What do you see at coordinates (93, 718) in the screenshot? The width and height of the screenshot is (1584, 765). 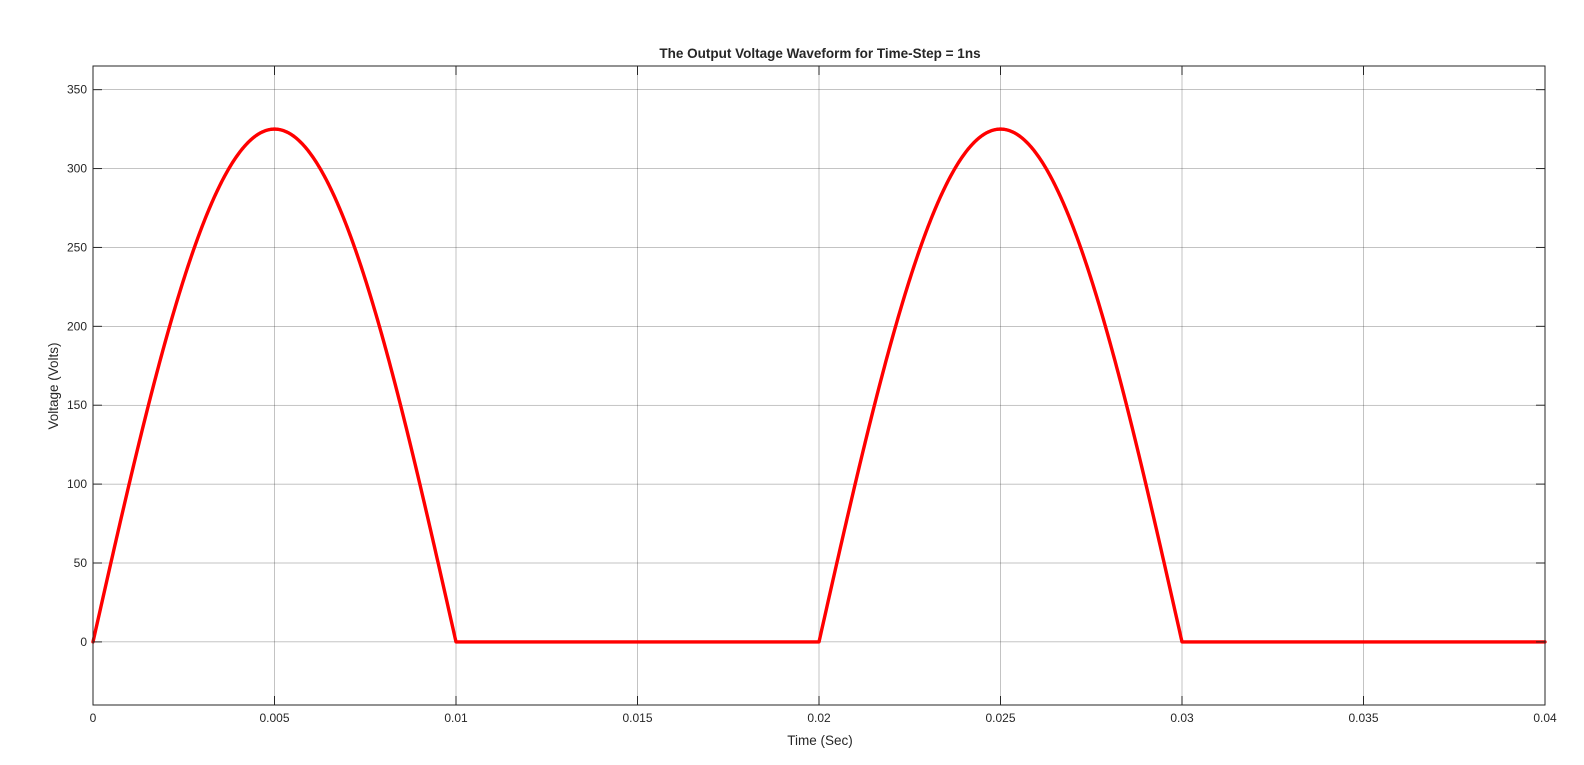 I see `x-tick-label: 0` at bounding box center [93, 718].